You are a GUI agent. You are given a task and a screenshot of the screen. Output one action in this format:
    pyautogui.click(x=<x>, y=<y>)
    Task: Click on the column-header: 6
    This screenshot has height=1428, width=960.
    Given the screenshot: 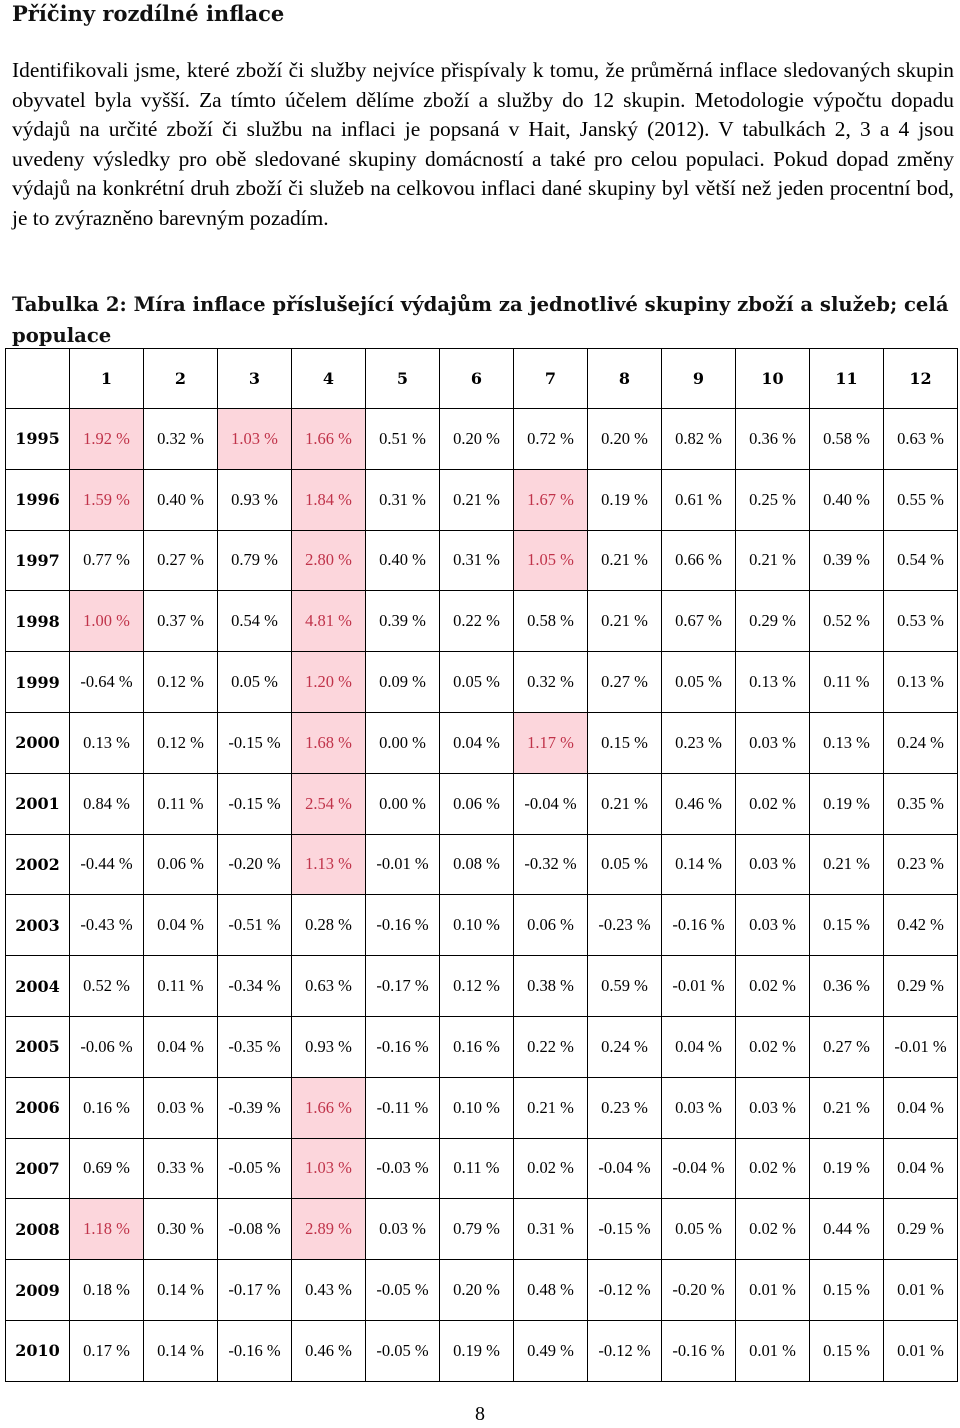 What is the action you would take?
    pyautogui.click(x=476, y=378)
    